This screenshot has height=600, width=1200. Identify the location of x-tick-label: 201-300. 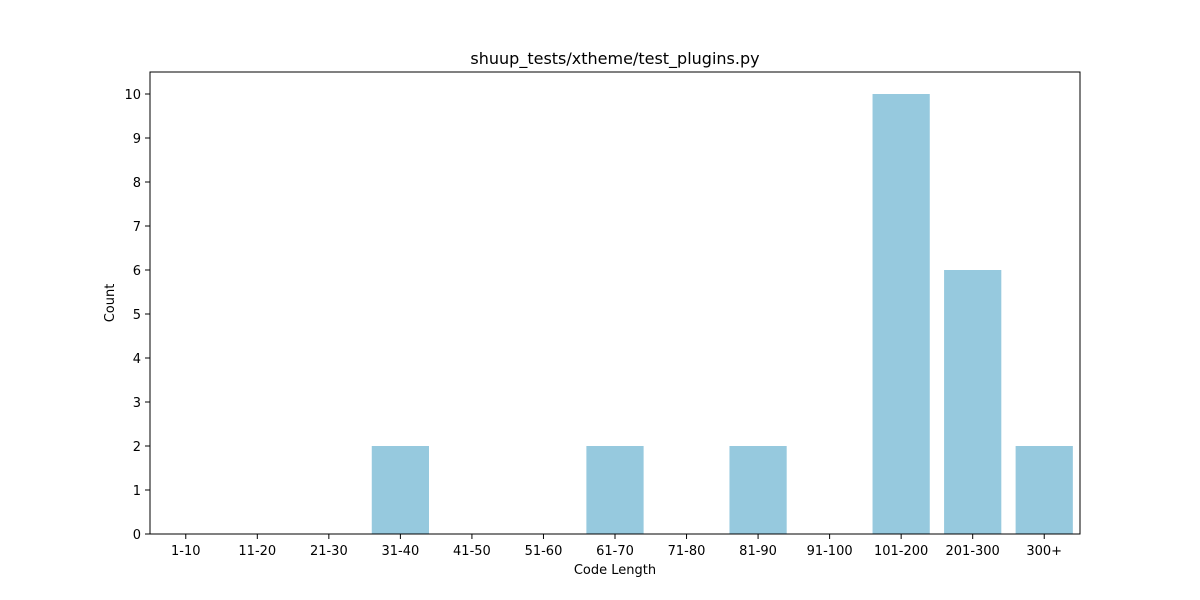
(973, 551).